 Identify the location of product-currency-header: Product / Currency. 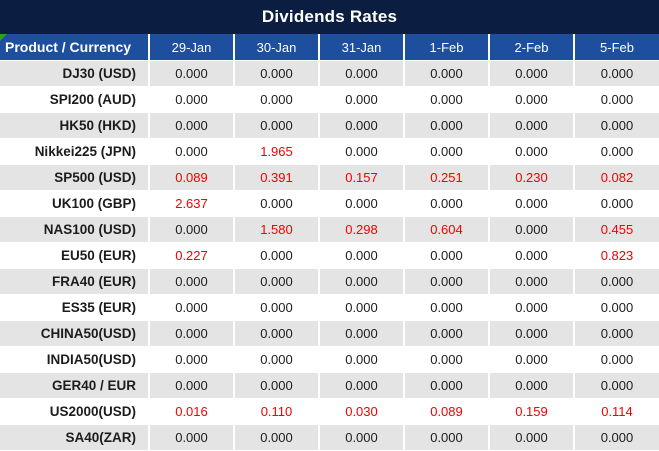
(75, 47).